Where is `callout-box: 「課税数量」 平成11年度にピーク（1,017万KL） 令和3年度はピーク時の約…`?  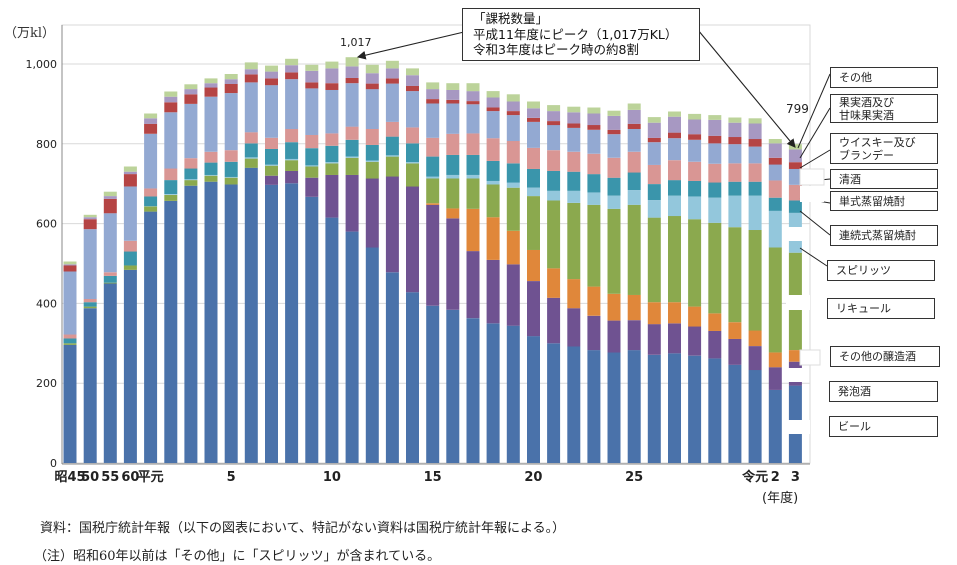 callout-box: 「課税数量」 平成11年度にピーク（1,017万KL） 令和3年度はピーク時の約… is located at coordinates (581, 34).